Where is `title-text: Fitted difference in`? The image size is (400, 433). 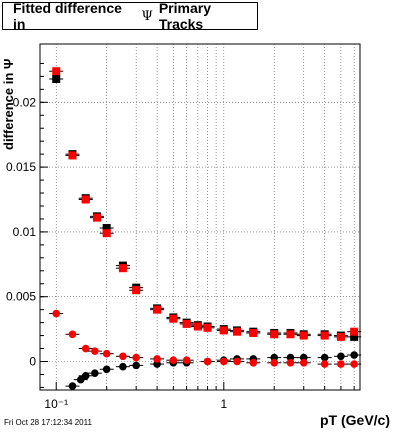 title-text: Fitted difference in is located at coordinates (67, 16).